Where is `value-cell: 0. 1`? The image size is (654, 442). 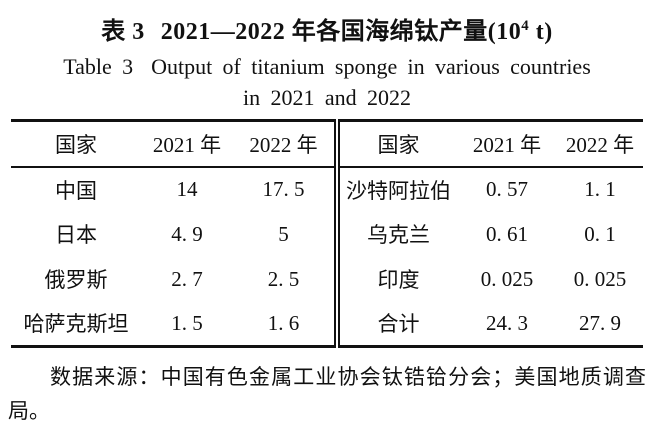 value-cell: 0. 1 is located at coordinates (600, 233).